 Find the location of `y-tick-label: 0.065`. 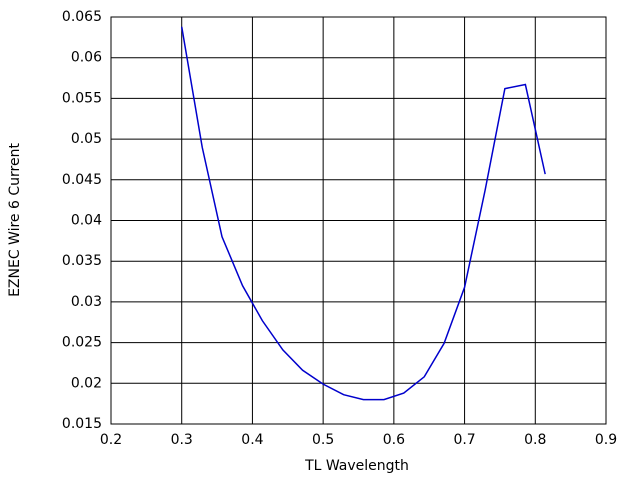

y-tick-label: 0.065 is located at coordinates (82, 17).